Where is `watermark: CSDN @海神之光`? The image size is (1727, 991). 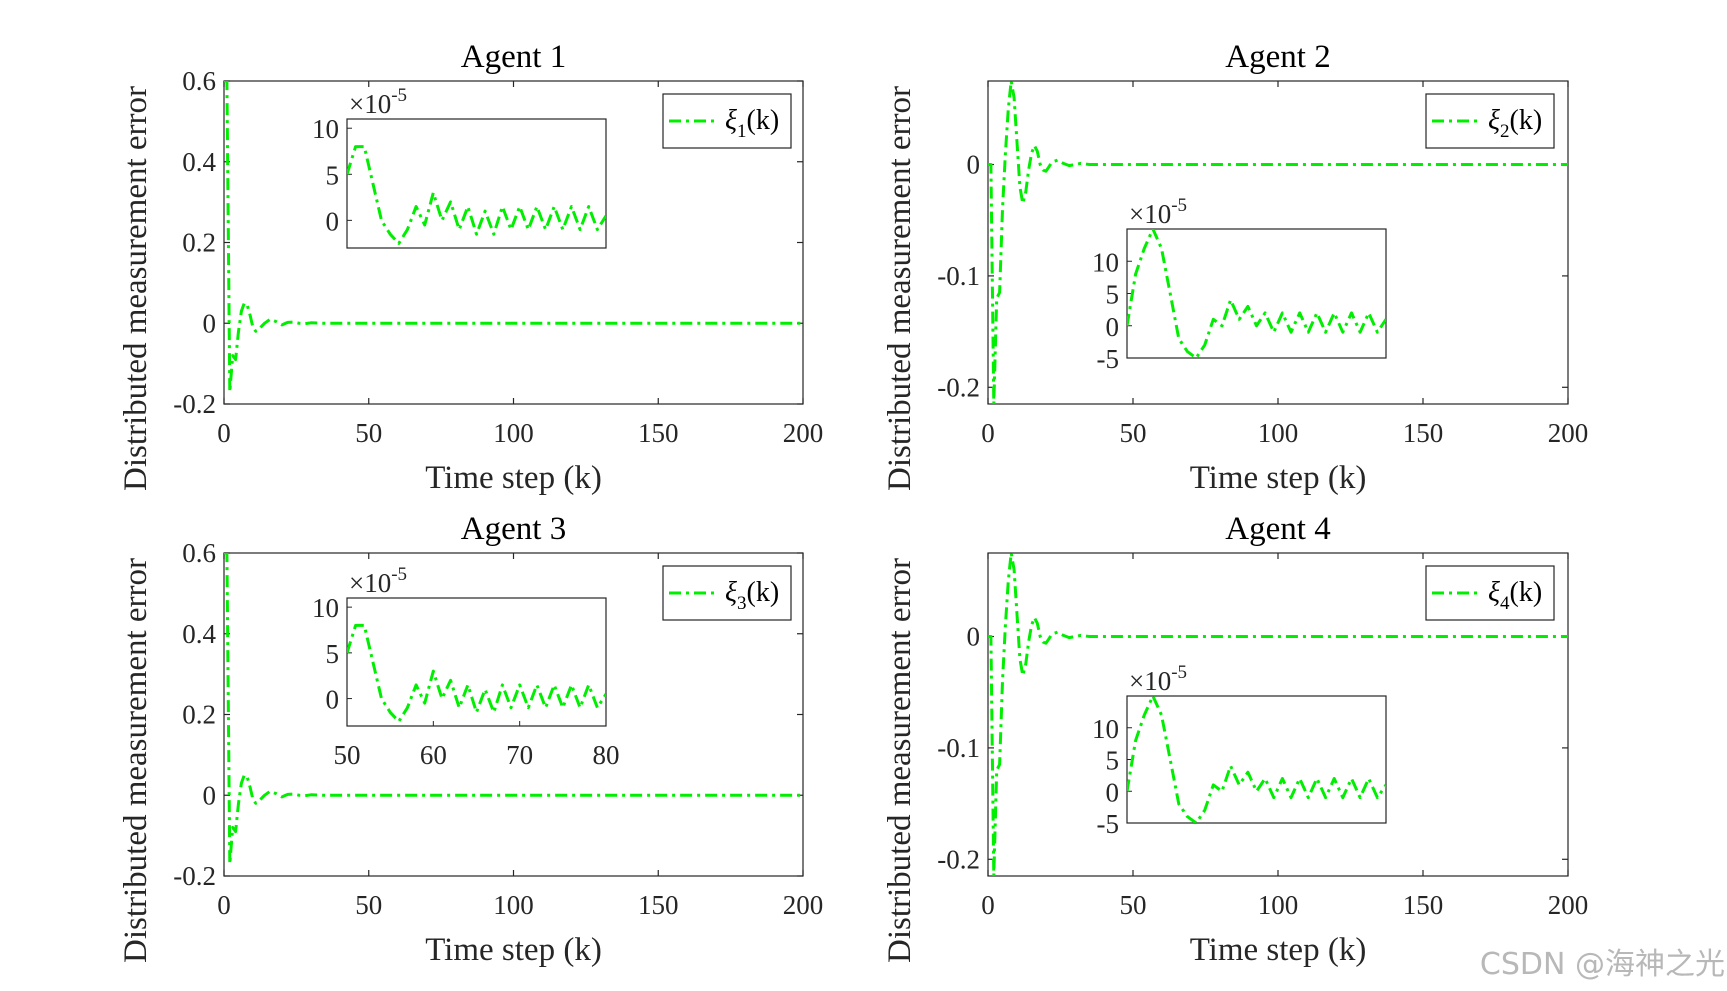 watermark: CSDN @海神之光 is located at coordinates (1602, 964).